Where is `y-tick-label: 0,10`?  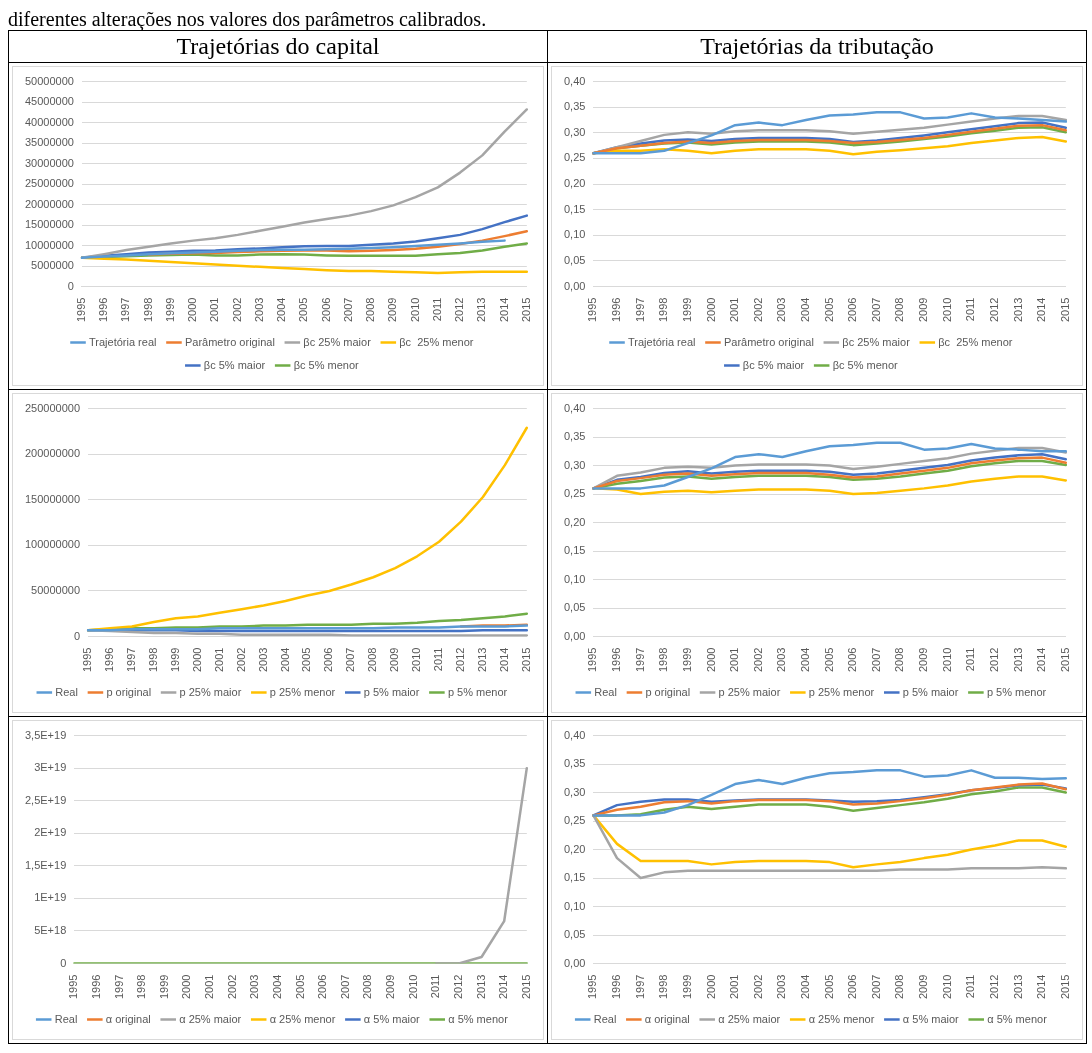
y-tick-label: 0,10 is located at coordinates (574, 234).